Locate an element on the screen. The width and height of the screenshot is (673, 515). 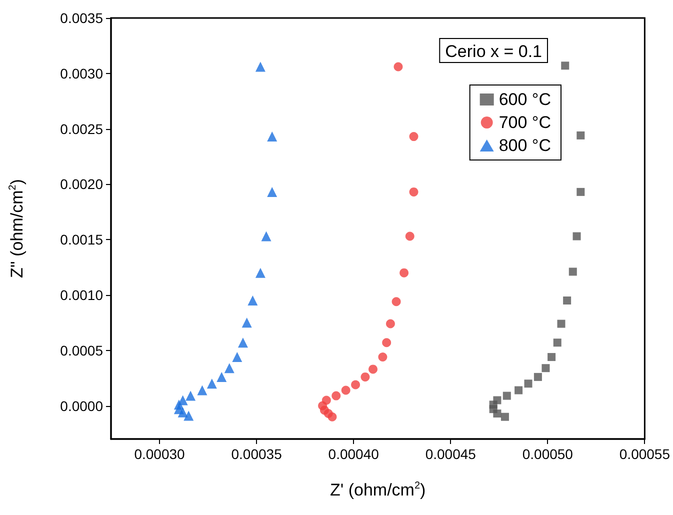
y-tick-label: 0.0005 is located at coordinates (82, 350).